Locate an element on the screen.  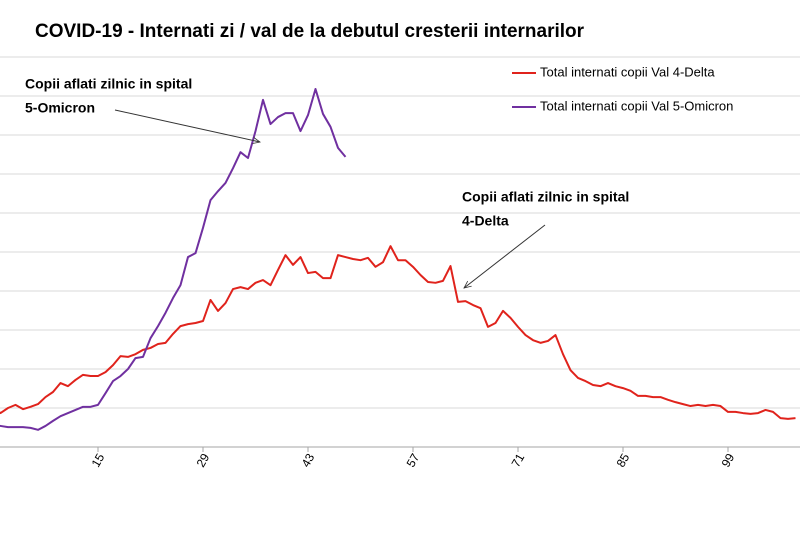
x-tick-label: 57 is located at coordinates (413, 460).